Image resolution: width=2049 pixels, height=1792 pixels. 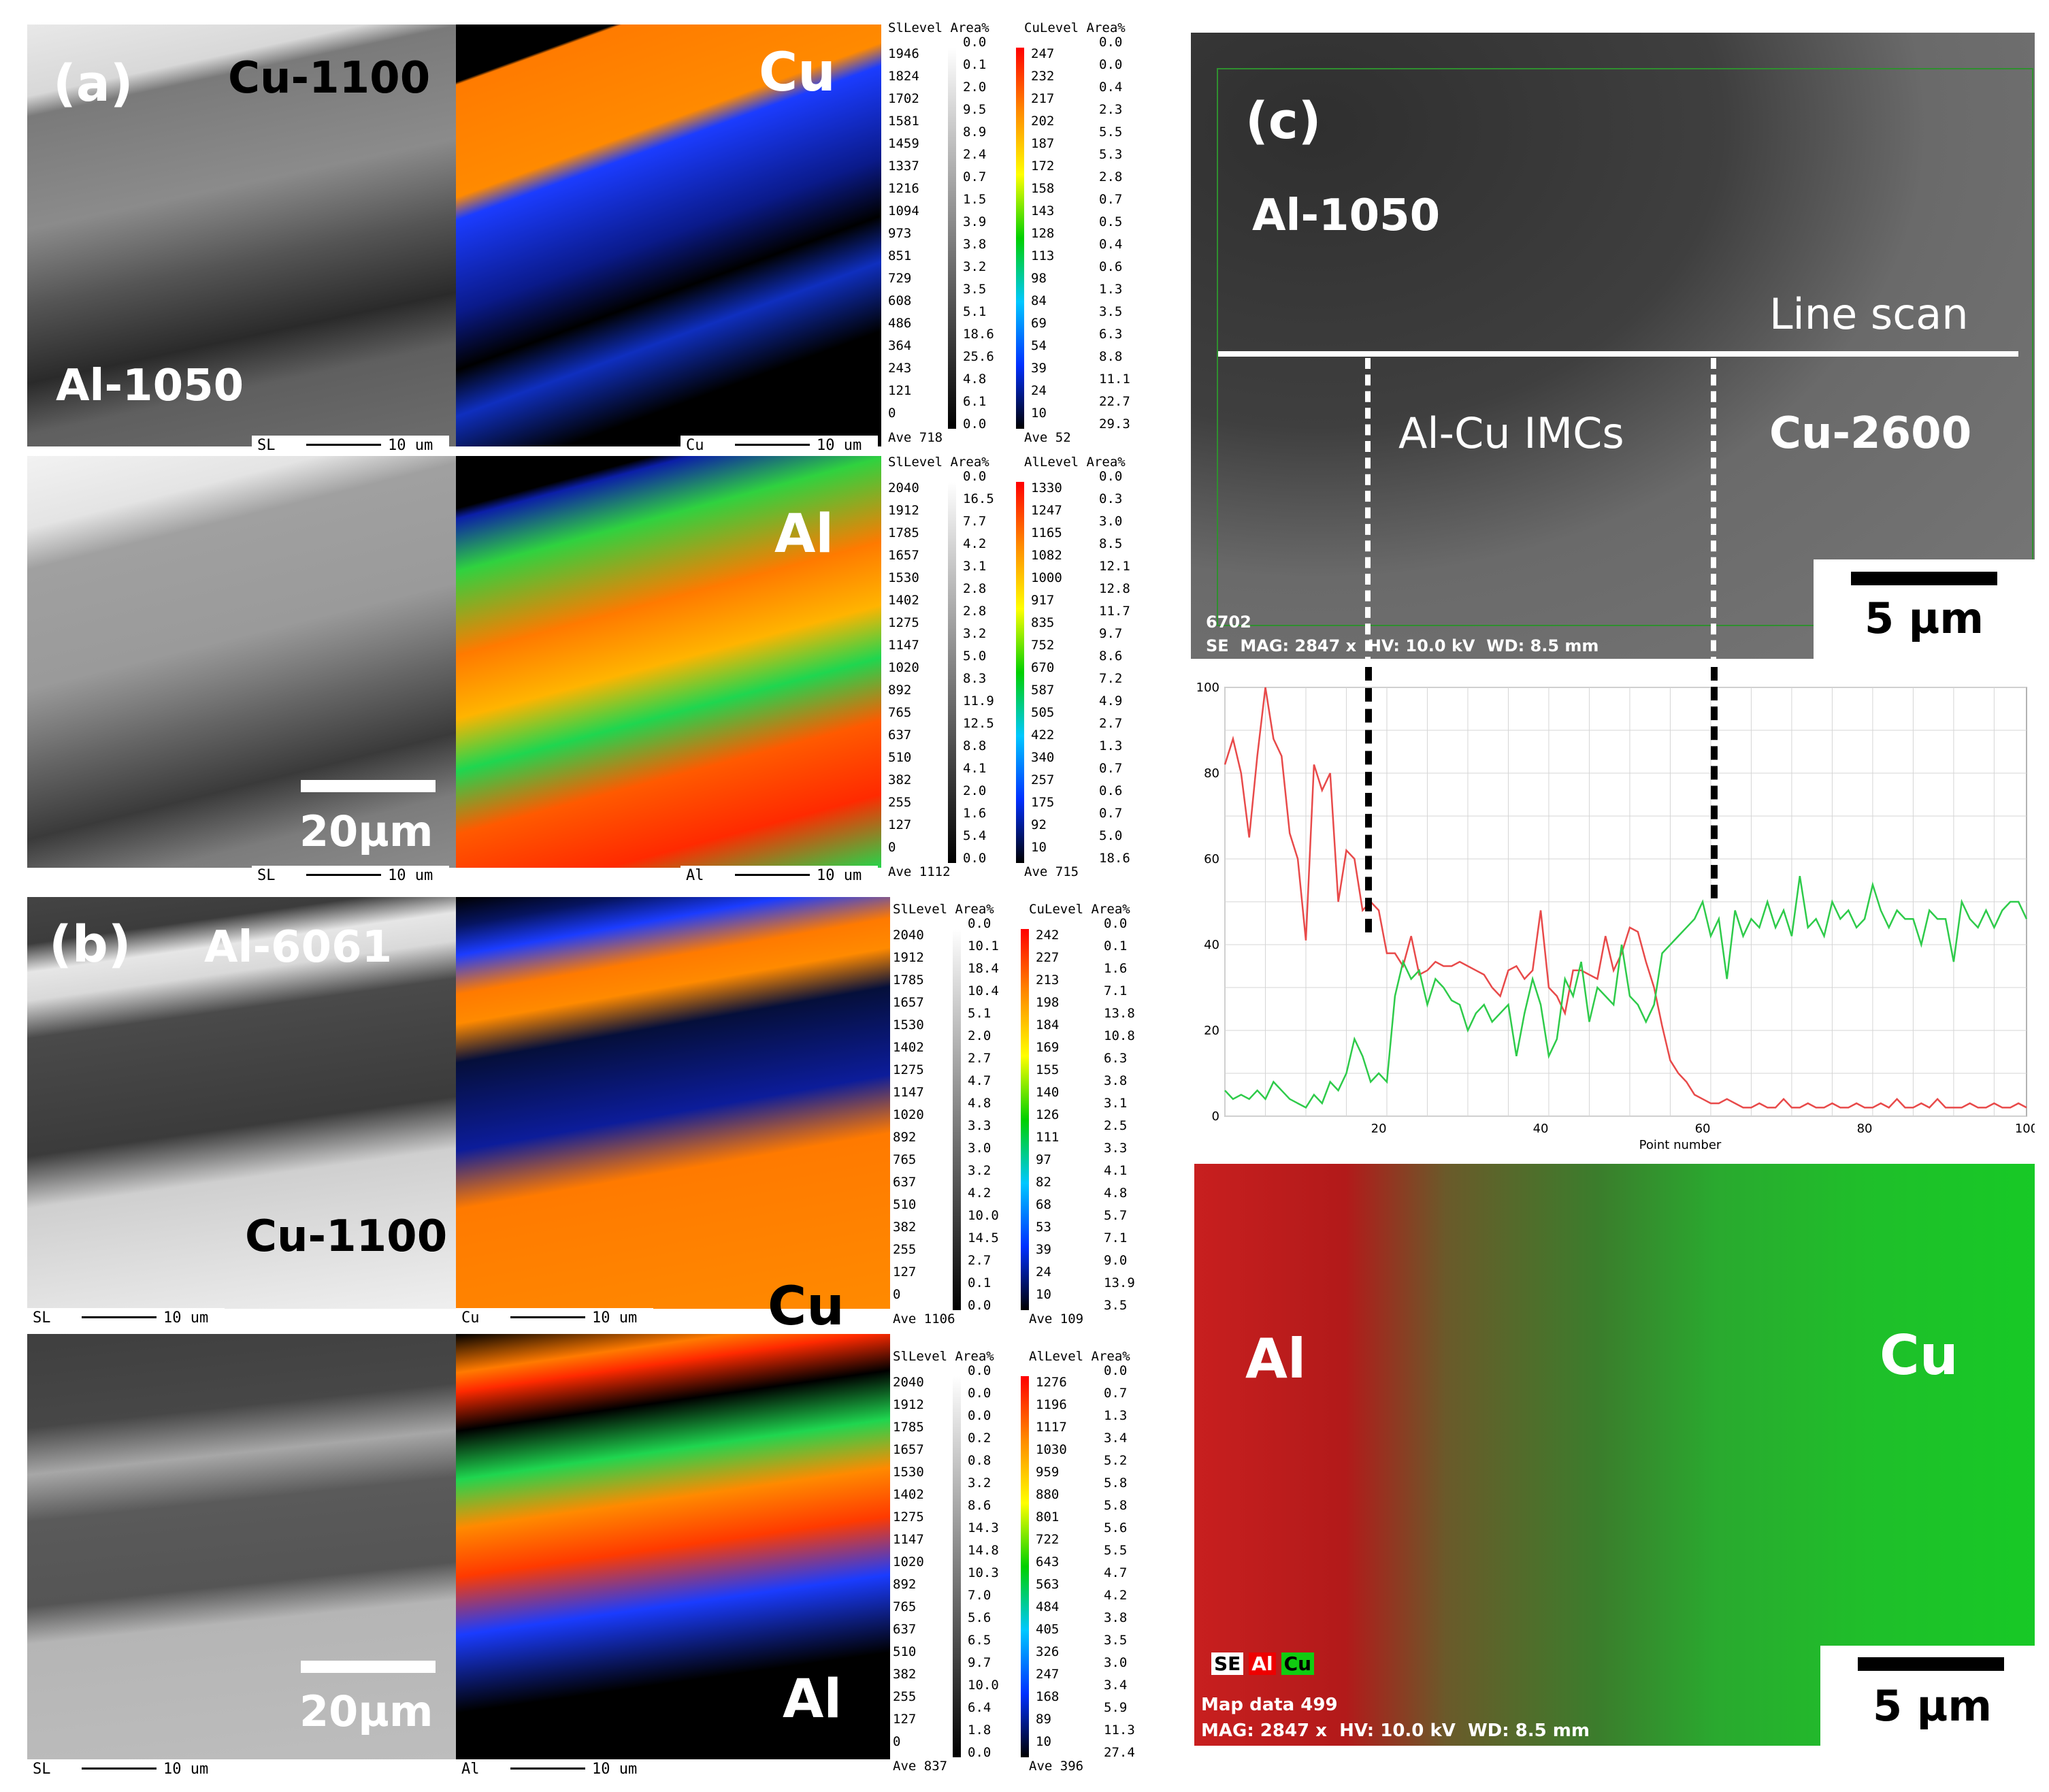 I want to click on panel-b-strip-4: Al 10 um, so click(x=554, y=1769).